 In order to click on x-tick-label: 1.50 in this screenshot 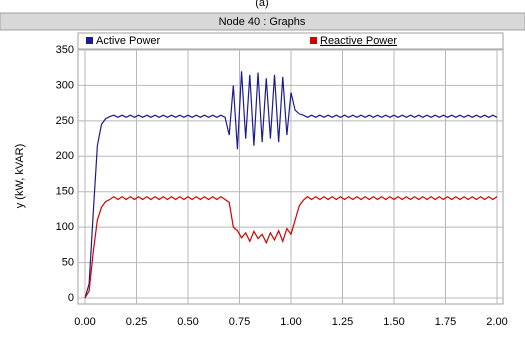, I will do `click(393, 322)`.